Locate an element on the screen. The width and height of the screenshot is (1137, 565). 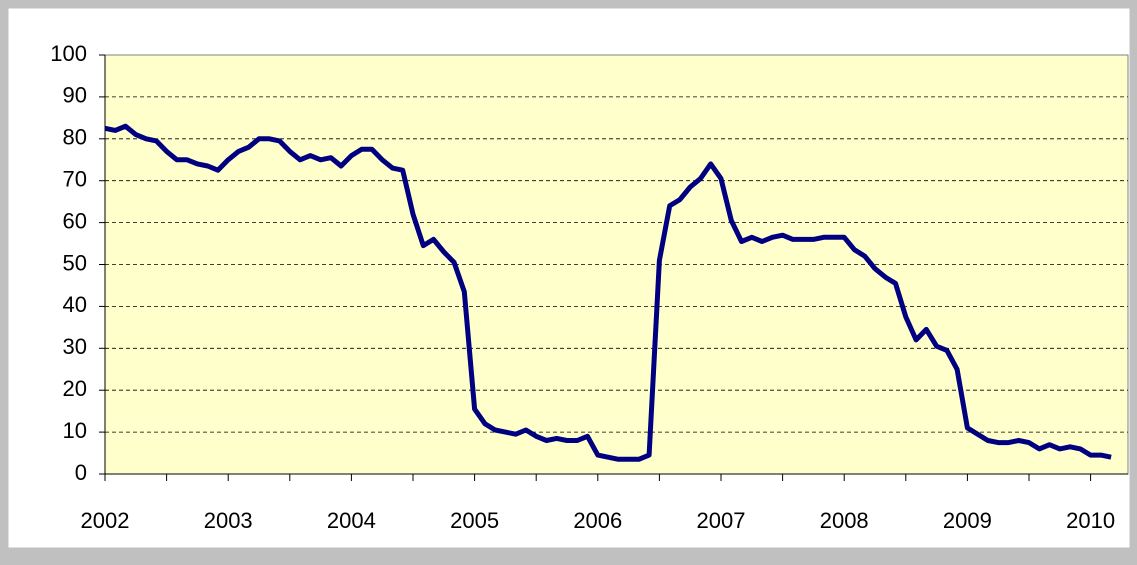
y-tick-label: 50 is located at coordinates (75, 262).